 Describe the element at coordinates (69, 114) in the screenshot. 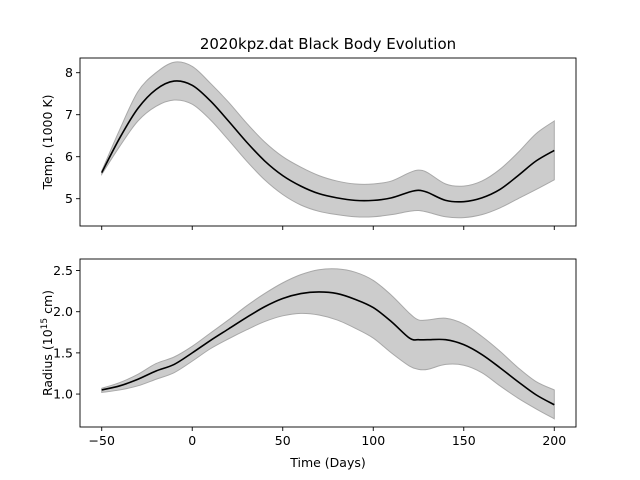

I see `y-tick-label-0-2: 7` at that location.